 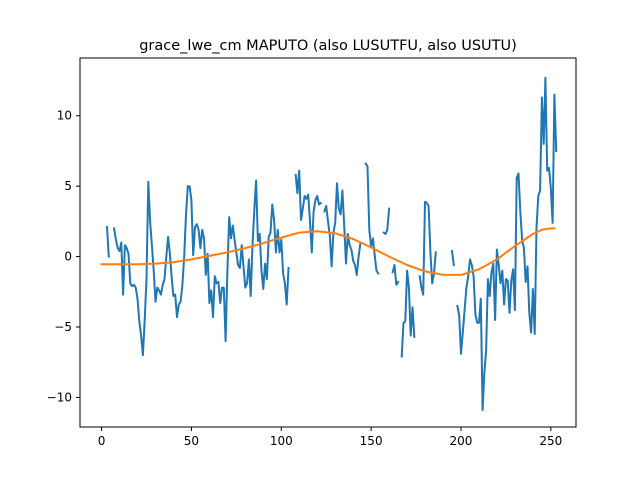 I want to click on x-tick-label: 50, so click(x=191, y=441).